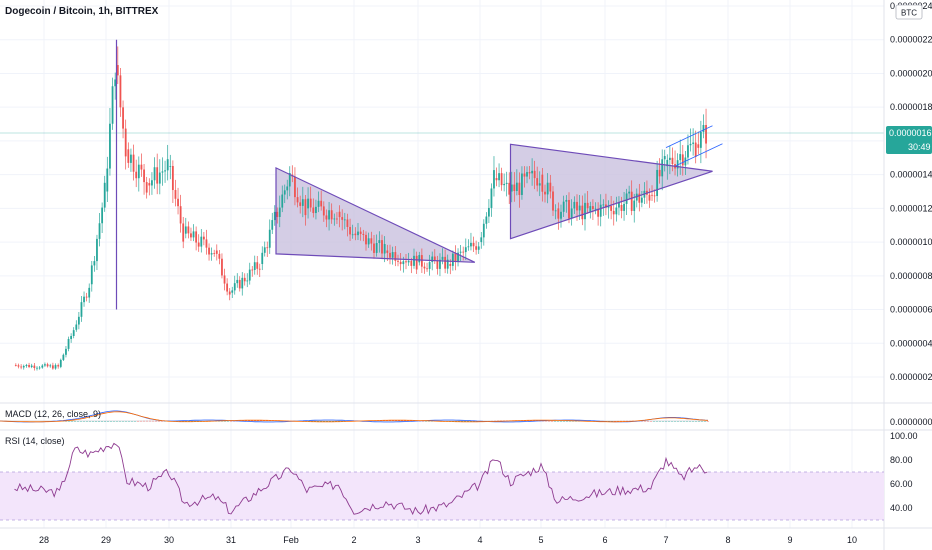 The width and height of the screenshot is (932, 550). I want to click on currency-box, so click(909, 12).